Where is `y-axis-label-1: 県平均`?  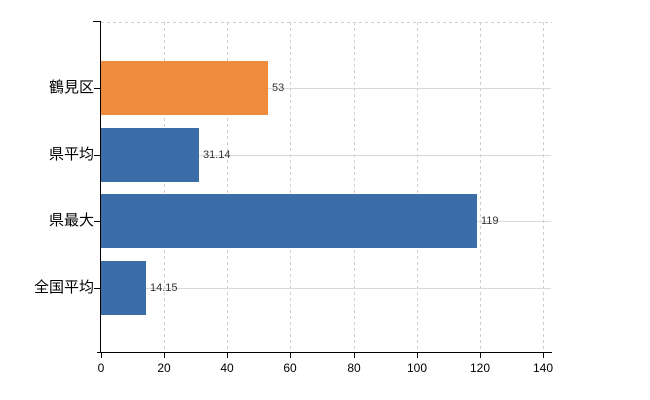 y-axis-label-1: 県平均 is located at coordinates (71, 154).